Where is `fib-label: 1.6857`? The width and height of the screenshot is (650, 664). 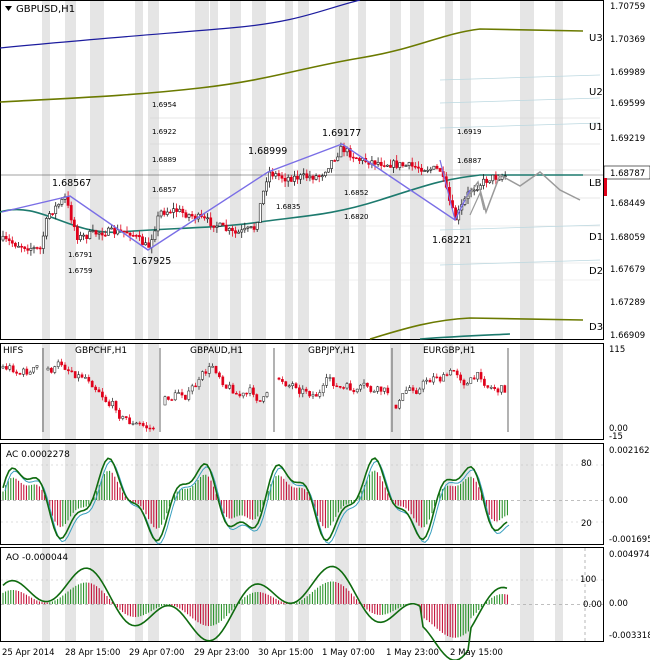 fib-label: 1.6857 is located at coordinates (164, 190).